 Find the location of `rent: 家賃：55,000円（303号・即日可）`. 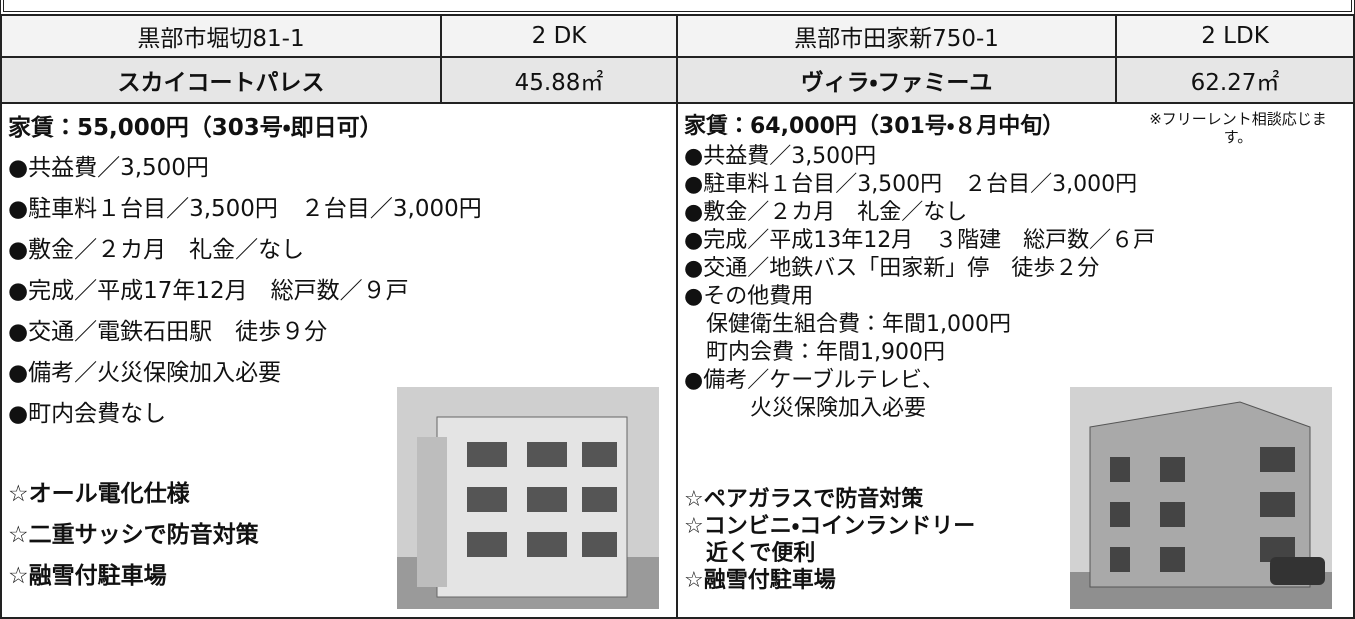

rent: 家賃：55,000円（303号・即日可） is located at coordinates (195, 128).